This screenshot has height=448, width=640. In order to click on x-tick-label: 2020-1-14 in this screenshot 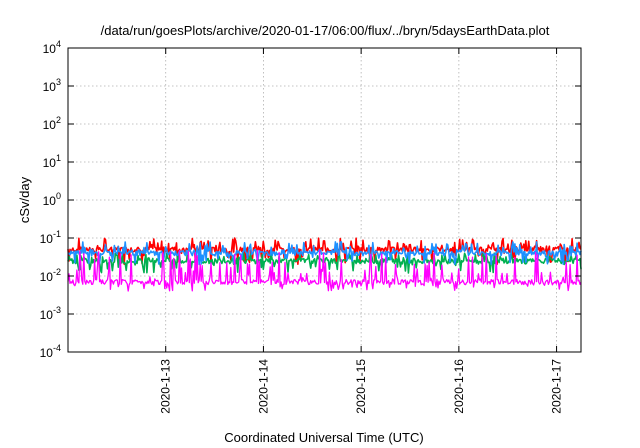, I will do `click(263, 386)`.